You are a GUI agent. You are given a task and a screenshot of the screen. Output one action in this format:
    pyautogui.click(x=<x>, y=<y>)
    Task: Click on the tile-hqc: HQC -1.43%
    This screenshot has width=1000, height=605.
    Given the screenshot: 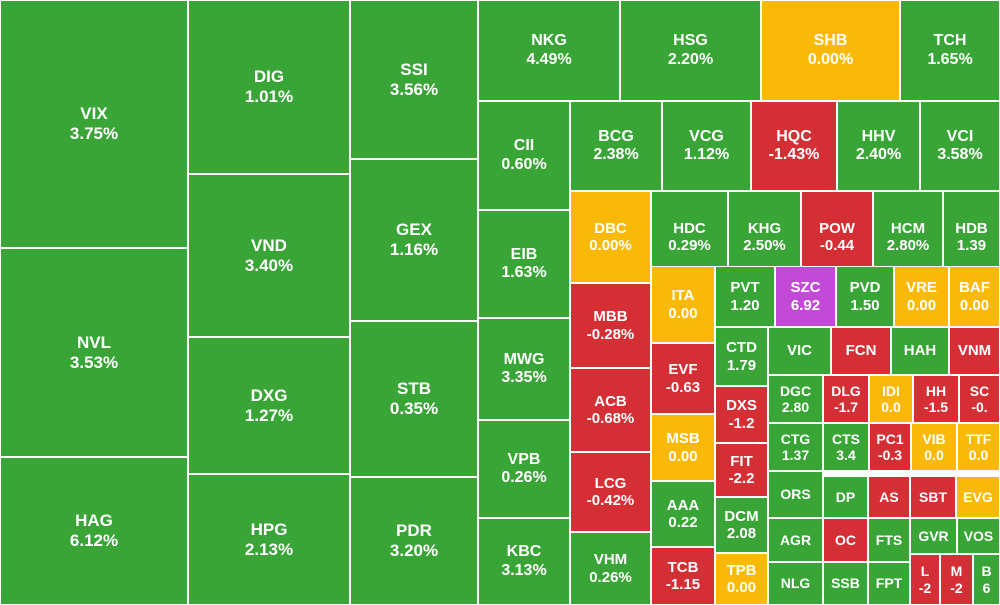 What is the action you would take?
    pyautogui.click(x=794, y=146)
    